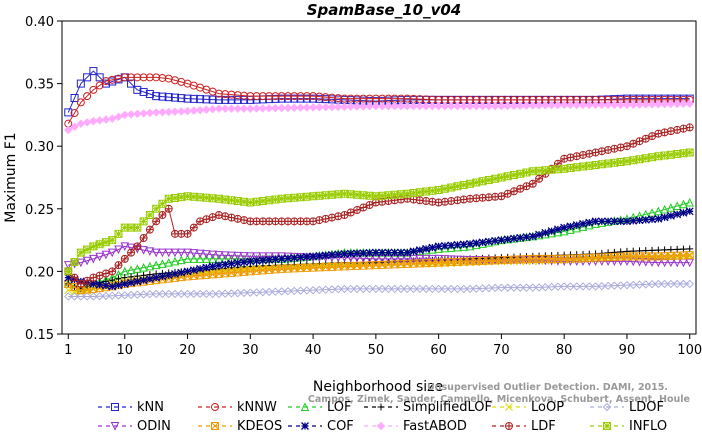  Describe the element at coordinates (379, 117) in the screenshot. I see `series-fastabod` at that location.